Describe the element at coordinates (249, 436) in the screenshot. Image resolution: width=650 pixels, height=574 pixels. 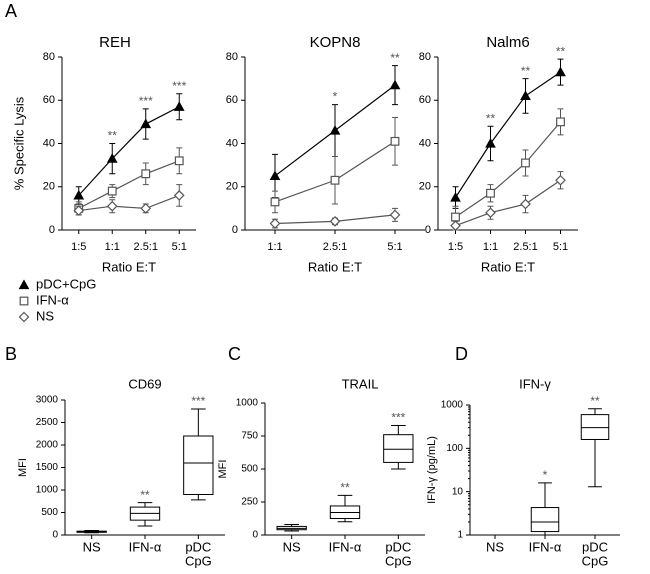
I see `y-tick-label: 750` at that location.